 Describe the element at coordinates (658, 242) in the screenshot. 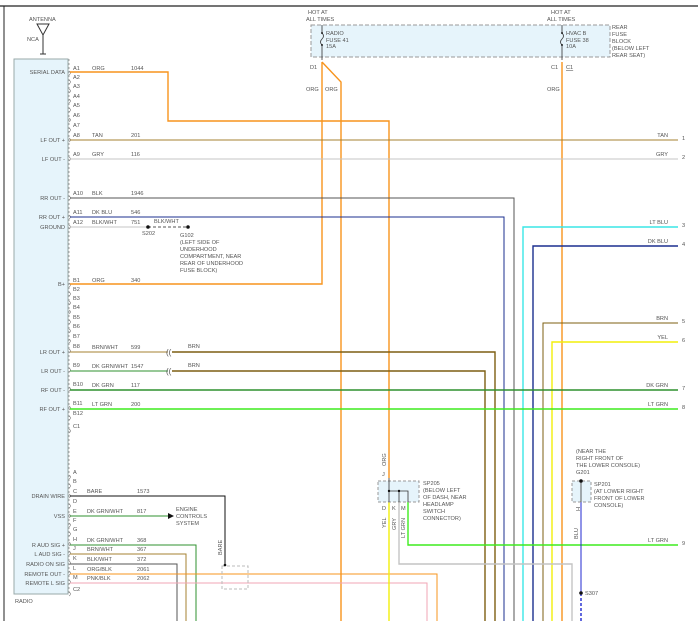

I see `output-wire-color-label: DK BLU` at that location.